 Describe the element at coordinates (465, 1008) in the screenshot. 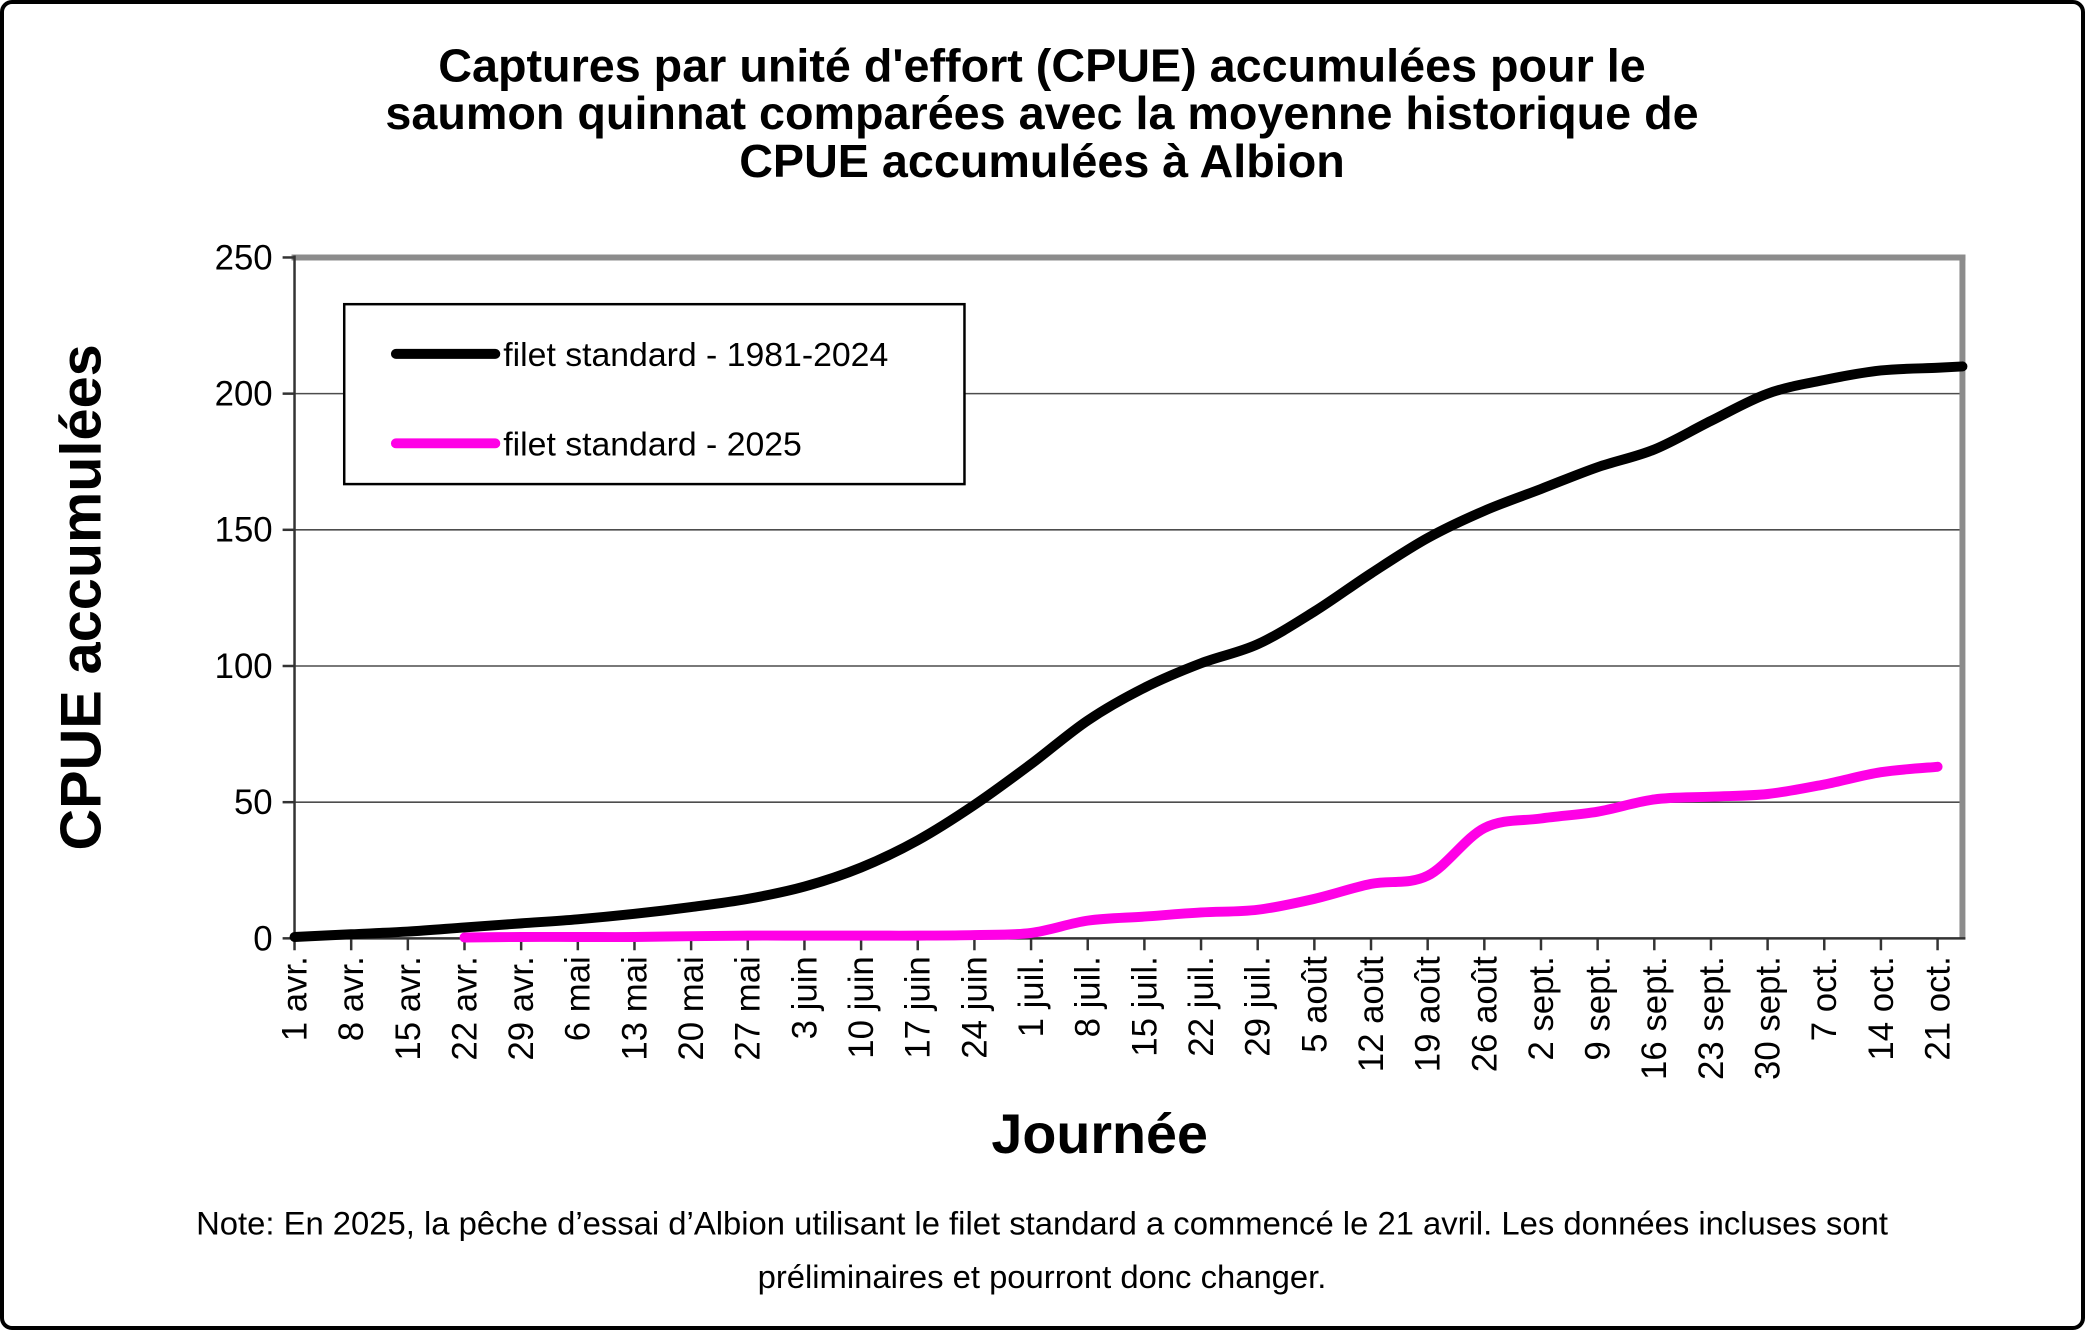

I see `x-tick-label-22 avr.: 22 avr.` at that location.